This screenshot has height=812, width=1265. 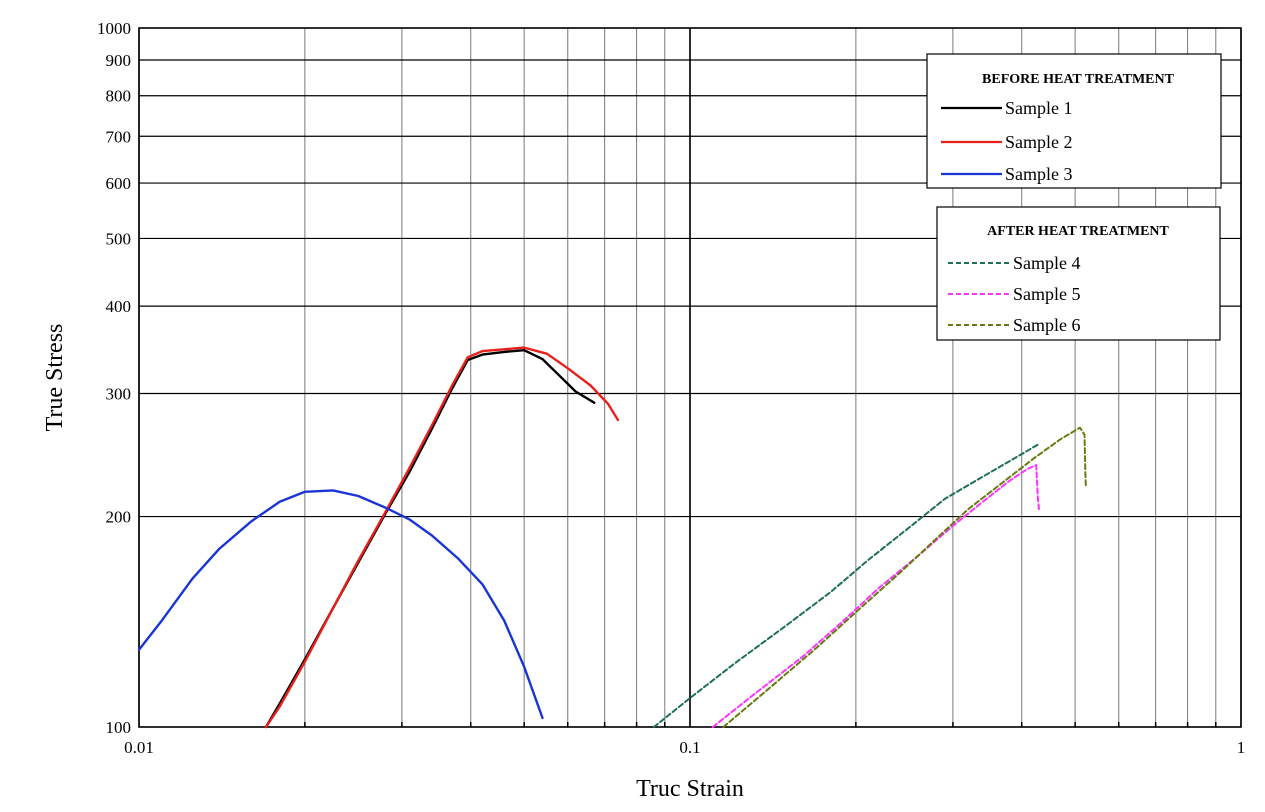 What do you see at coordinates (689, 747) in the screenshot?
I see `x-tick-label: 0.1` at bounding box center [689, 747].